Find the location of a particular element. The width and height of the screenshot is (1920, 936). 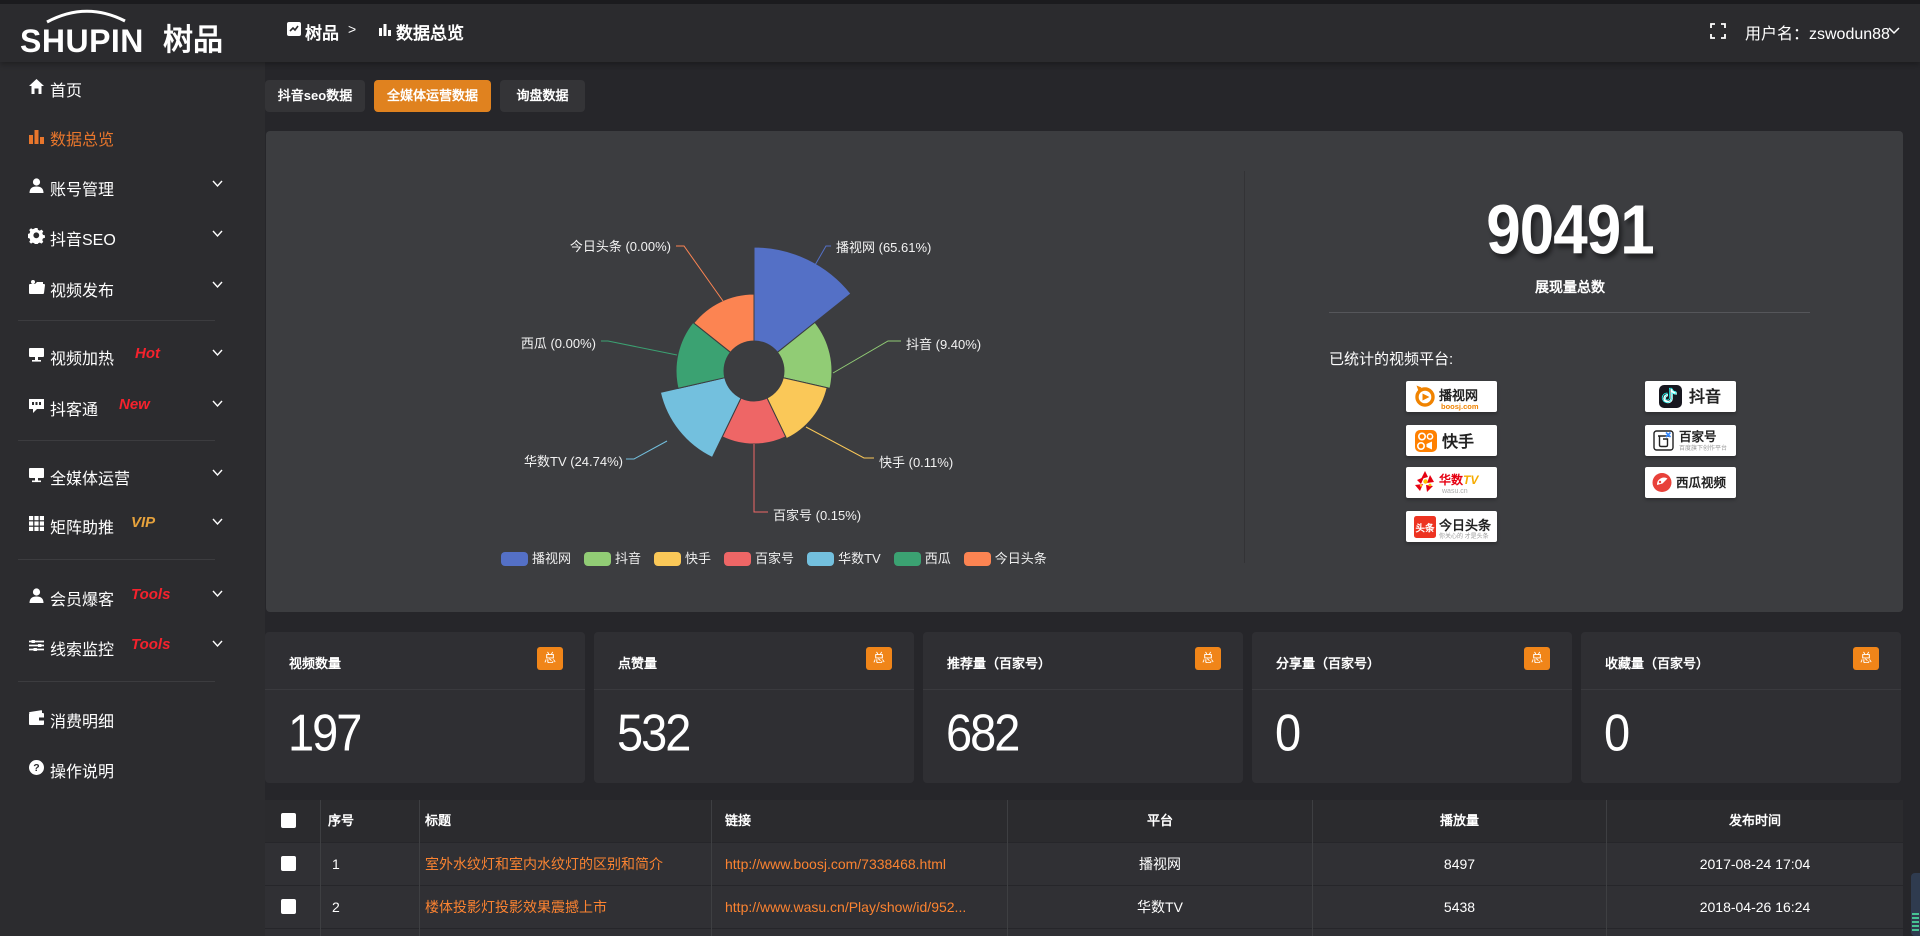

svg-text: 快手 is located at coordinates (1458, 441).